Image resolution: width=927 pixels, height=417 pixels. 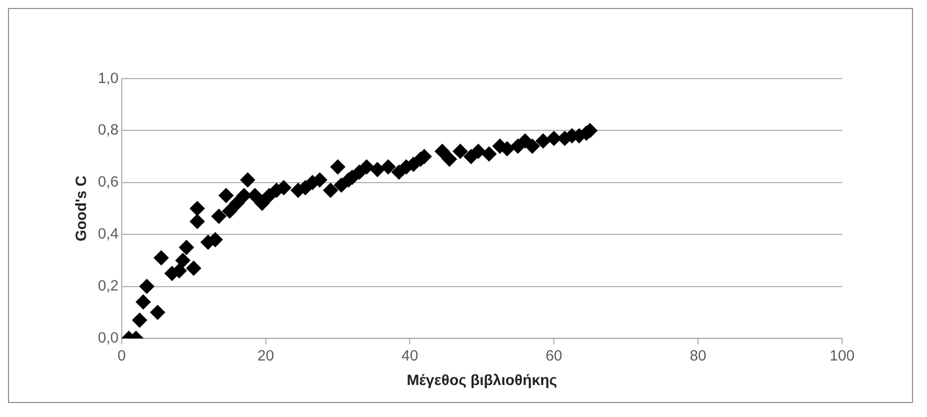 What do you see at coordinates (410, 355) in the screenshot?
I see `x-tick-label: 40` at bounding box center [410, 355].